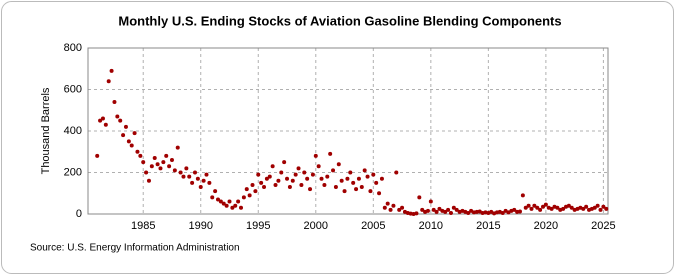  Describe the element at coordinates (258, 226) in the screenshot. I see `x-tick-label: 1995` at that location.